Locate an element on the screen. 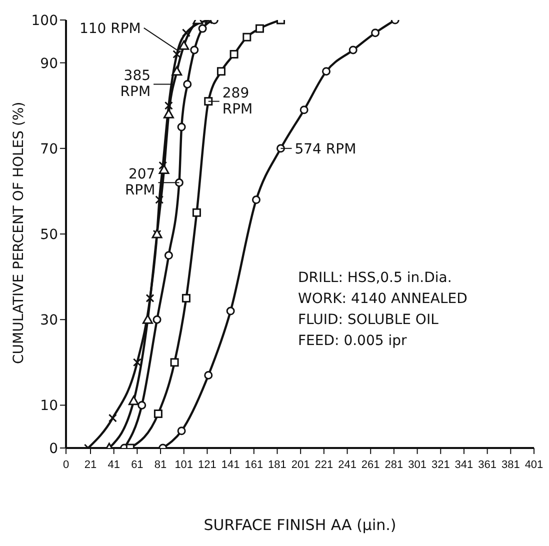  x-tick-label: 301 is located at coordinates (417, 465).